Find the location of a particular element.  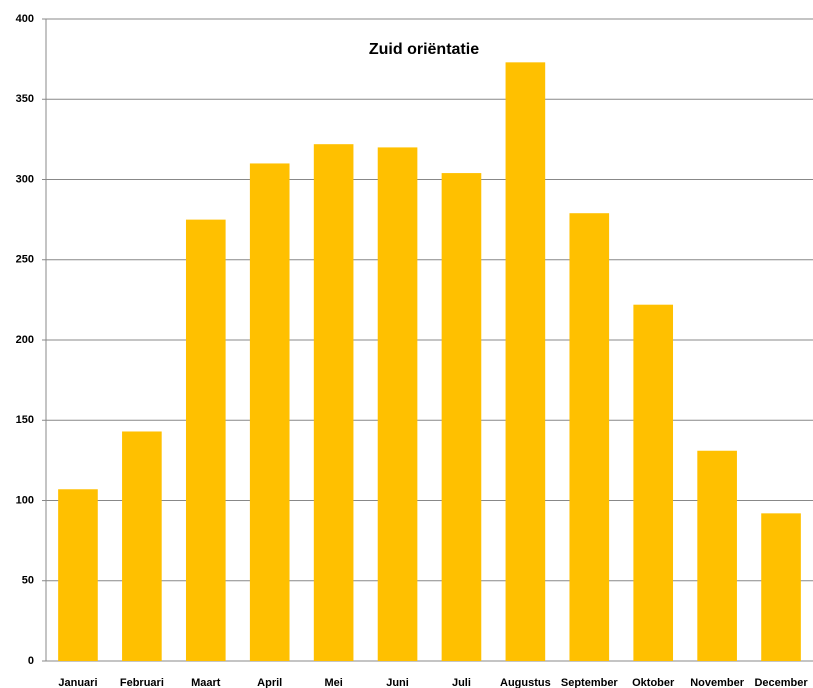

x-tick-label: Augustus is located at coordinates (525, 682).